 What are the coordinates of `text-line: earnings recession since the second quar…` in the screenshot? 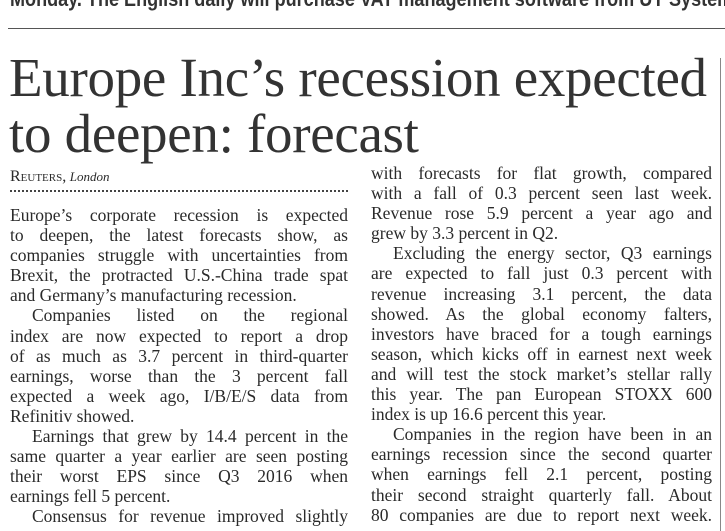 It's located at (541, 454).